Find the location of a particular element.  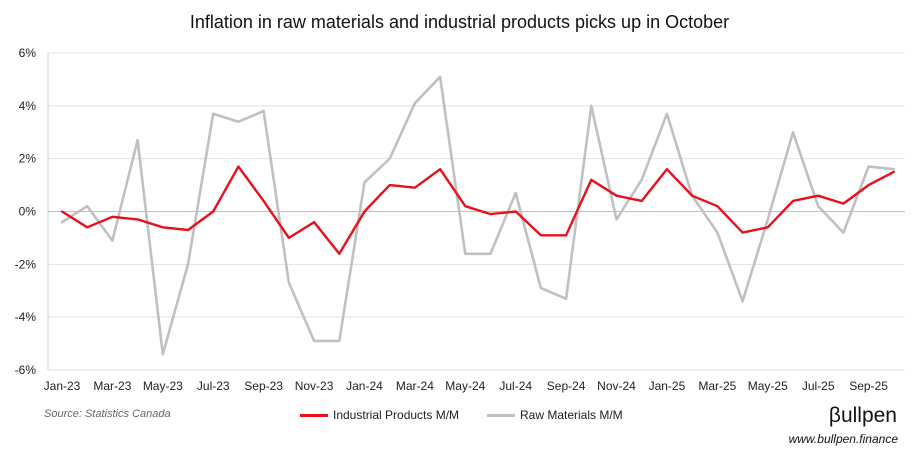

legend-label-raw: Raw Materials M/M is located at coordinates (571, 415).